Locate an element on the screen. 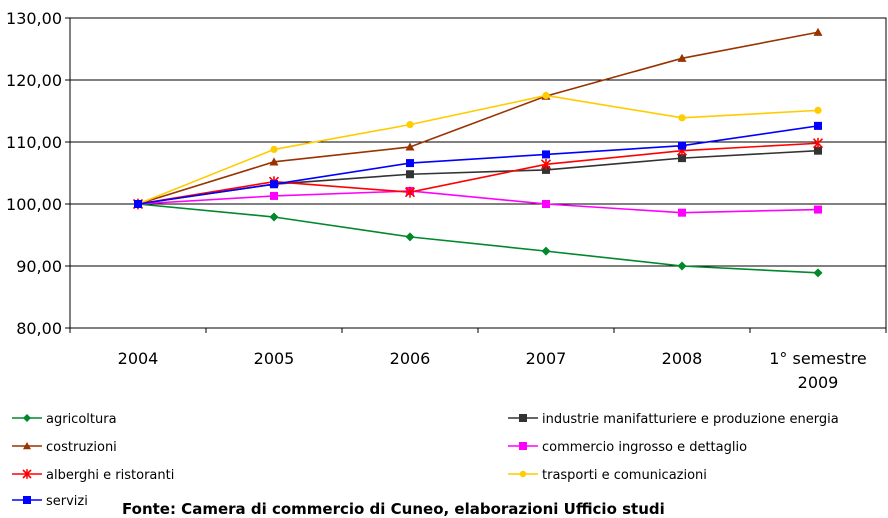 The image size is (888, 518). legend-label: alberghi e ristoranti is located at coordinates (110, 475).